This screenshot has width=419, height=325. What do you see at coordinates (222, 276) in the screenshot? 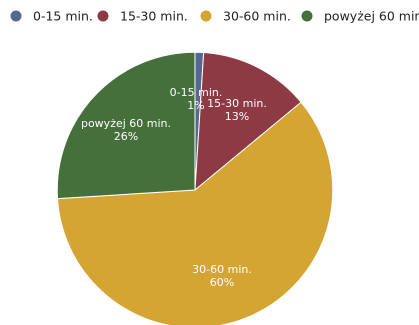
I see `slice-label-30-60-min: 30-60 min. 60%` at bounding box center [222, 276].